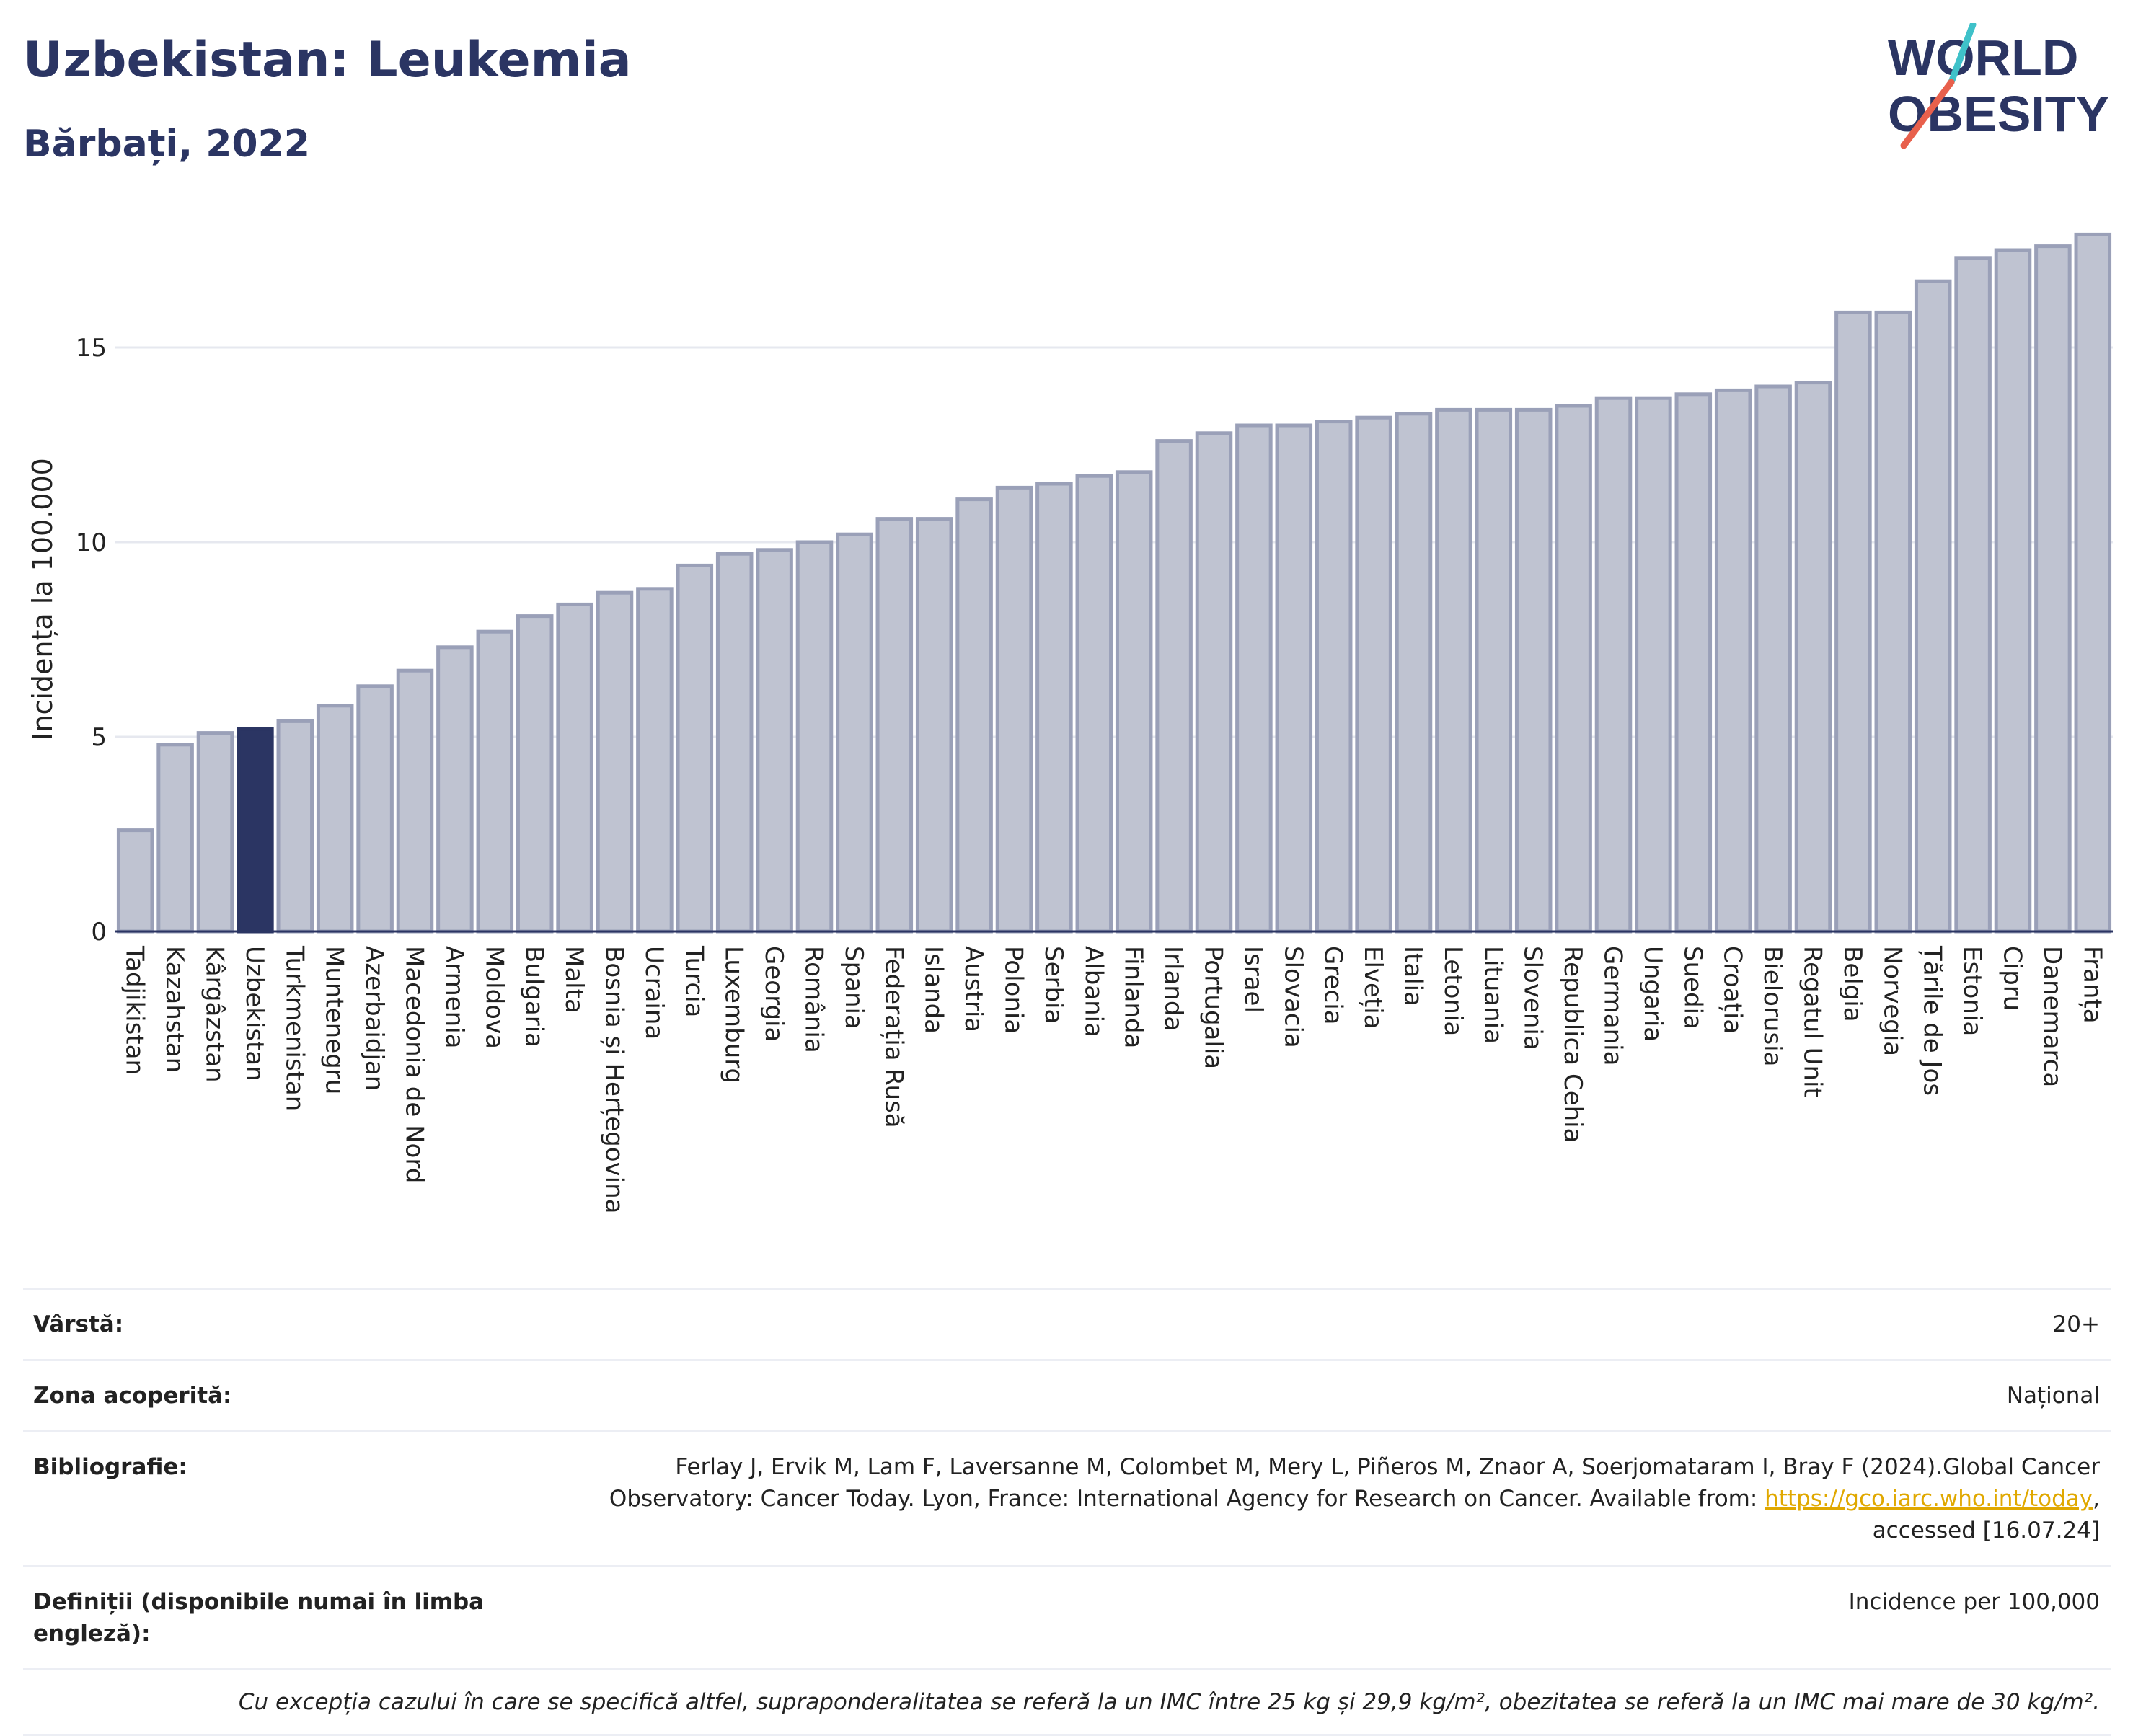 This screenshot has width=2133, height=1736. I want to click on x-tick-label: Kârgâzstan, so click(215, 1014).